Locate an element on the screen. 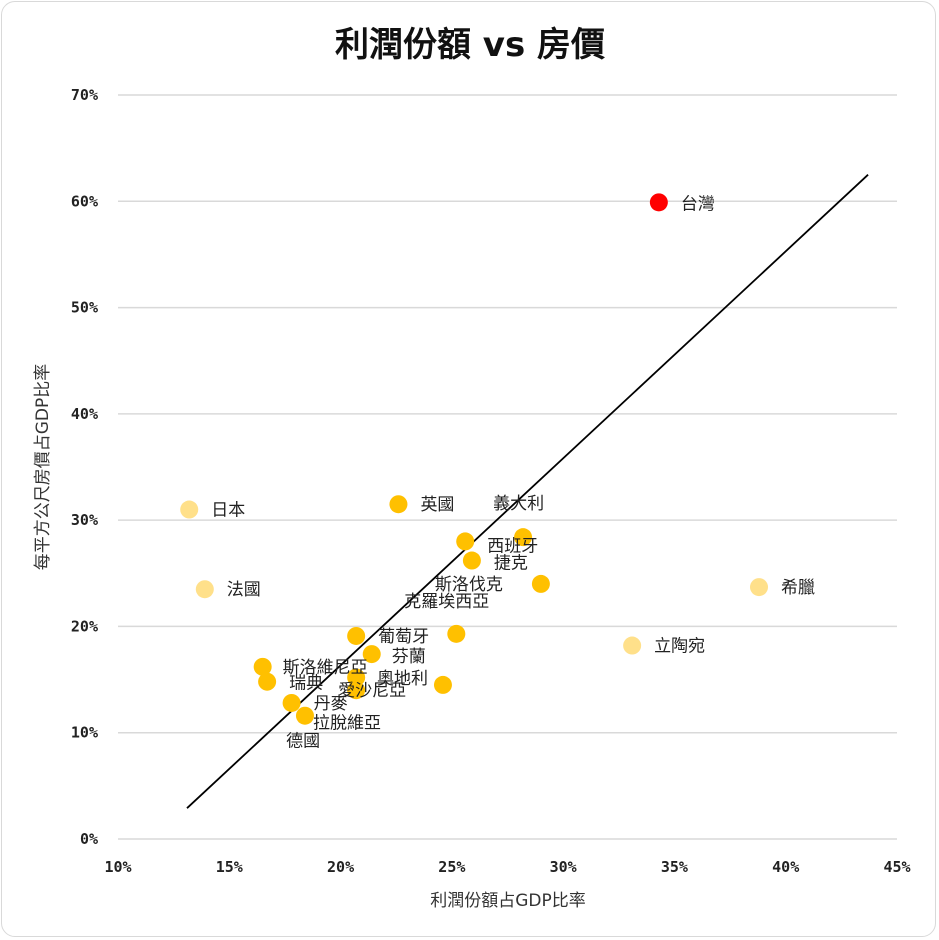  chart-title: 利潤份額 vs 房價 is located at coordinates (470, 45).